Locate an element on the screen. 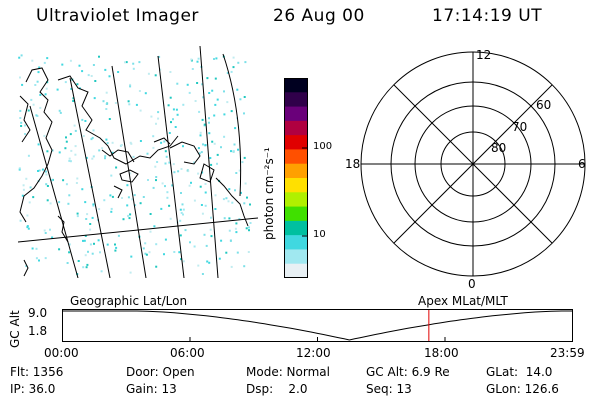 Image resolution: width=600 pixels, height=400 pixels. time-tick-1800: 18:00 is located at coordinates (441, 353).